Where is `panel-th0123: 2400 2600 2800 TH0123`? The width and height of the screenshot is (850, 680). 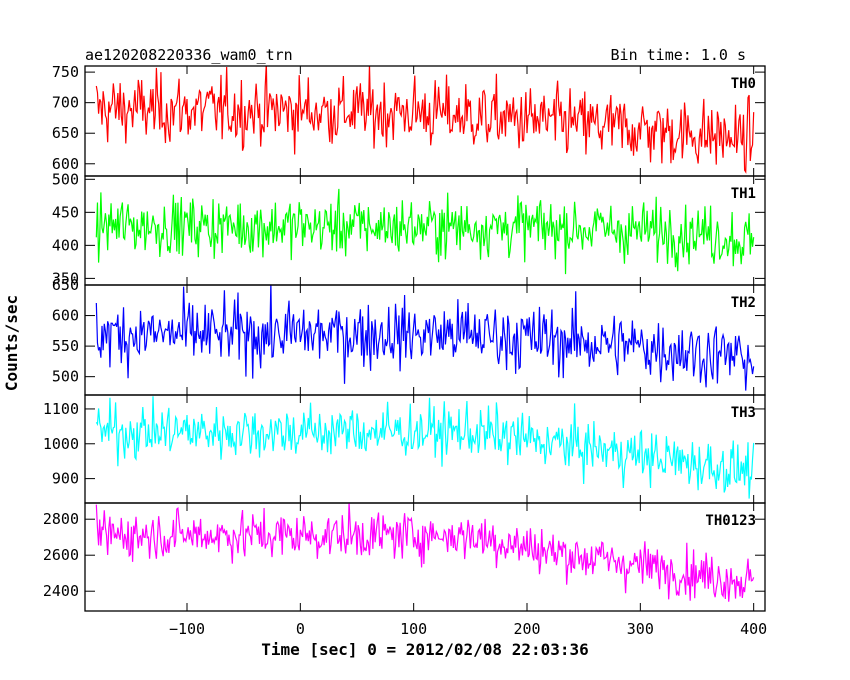 panel-th0123: 2400 2600 2800 TH0123 is located at coordinates (404, 557).